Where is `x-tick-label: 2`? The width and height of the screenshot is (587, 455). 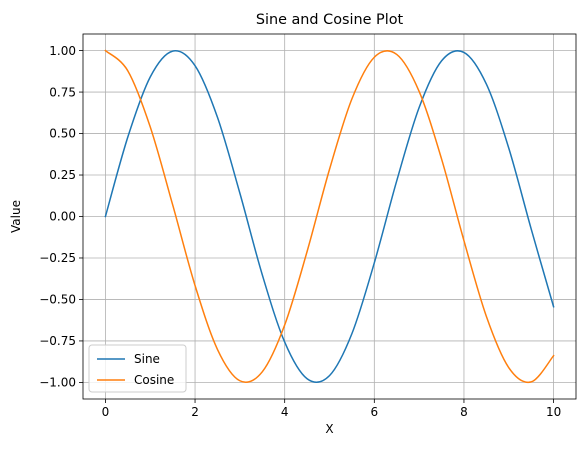
x-tick-label: 2 is located at coordinates (195, 412).